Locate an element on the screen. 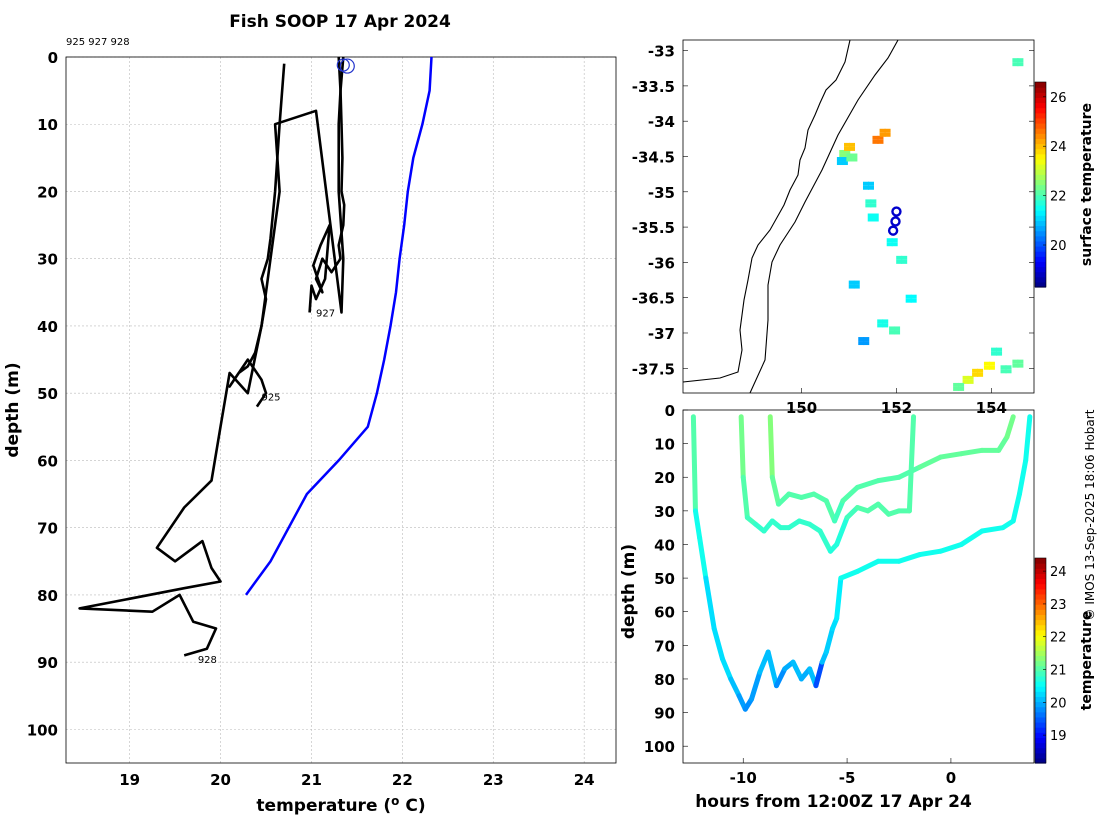 Image resolution: width=1100 pixels, height=820 pixels. ts-y-tick-label: 40 is located at coordinates (664, 545).